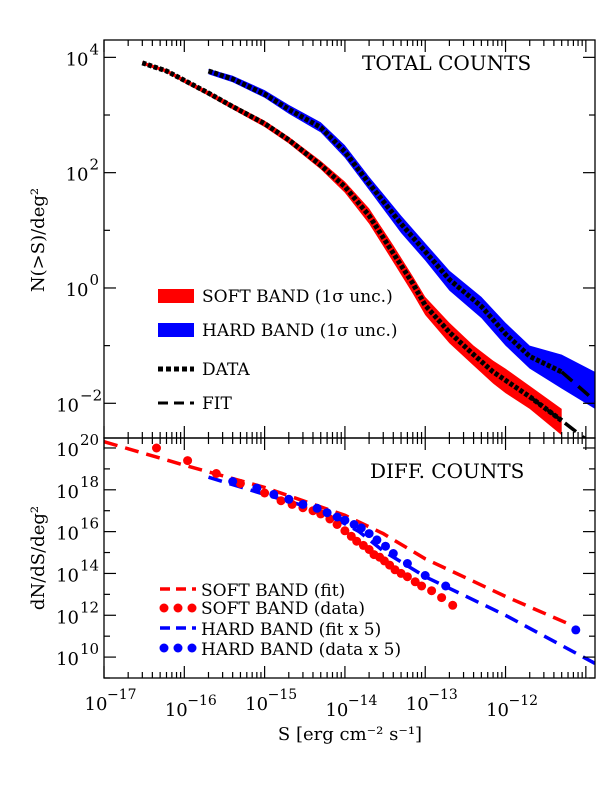 Image resolution: width=599 pixels, height=798 pixels. I want to click on svg-text: −12, so click(524, 701).